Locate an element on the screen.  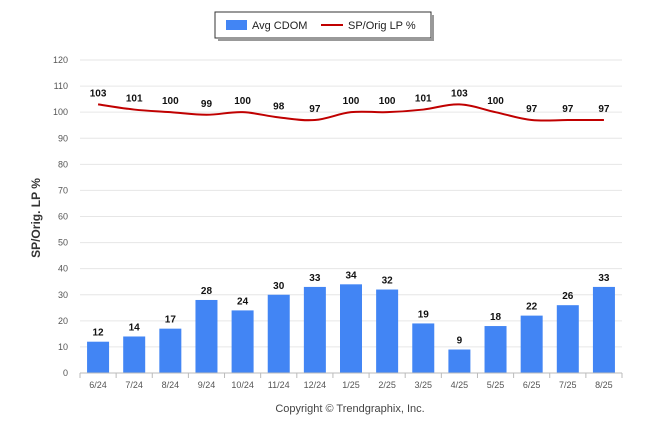
x-tick-label: 2/25 is located at coordinates (387, 385).